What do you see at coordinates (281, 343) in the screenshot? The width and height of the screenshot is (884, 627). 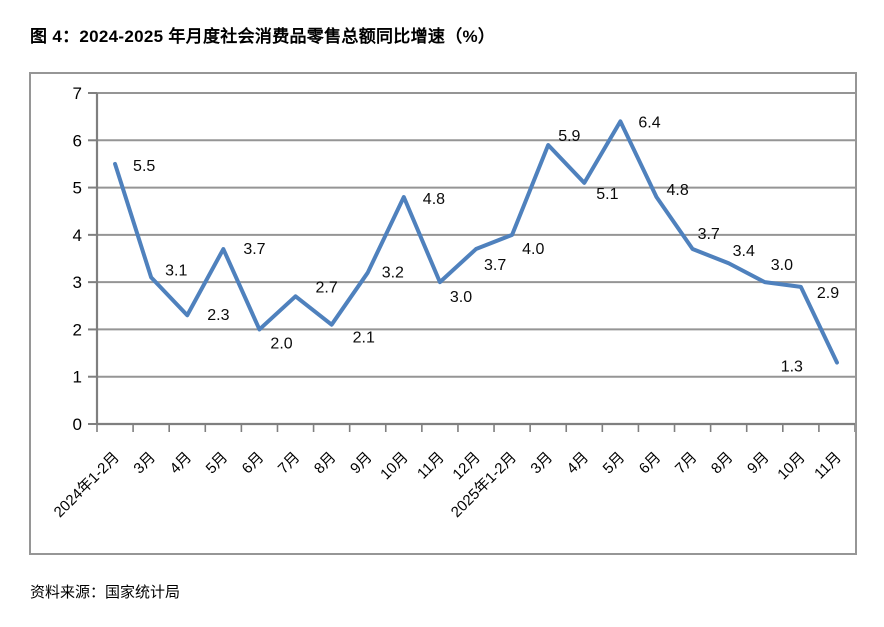 I see `data-label: 2.0` at bounding box center [281, 343].